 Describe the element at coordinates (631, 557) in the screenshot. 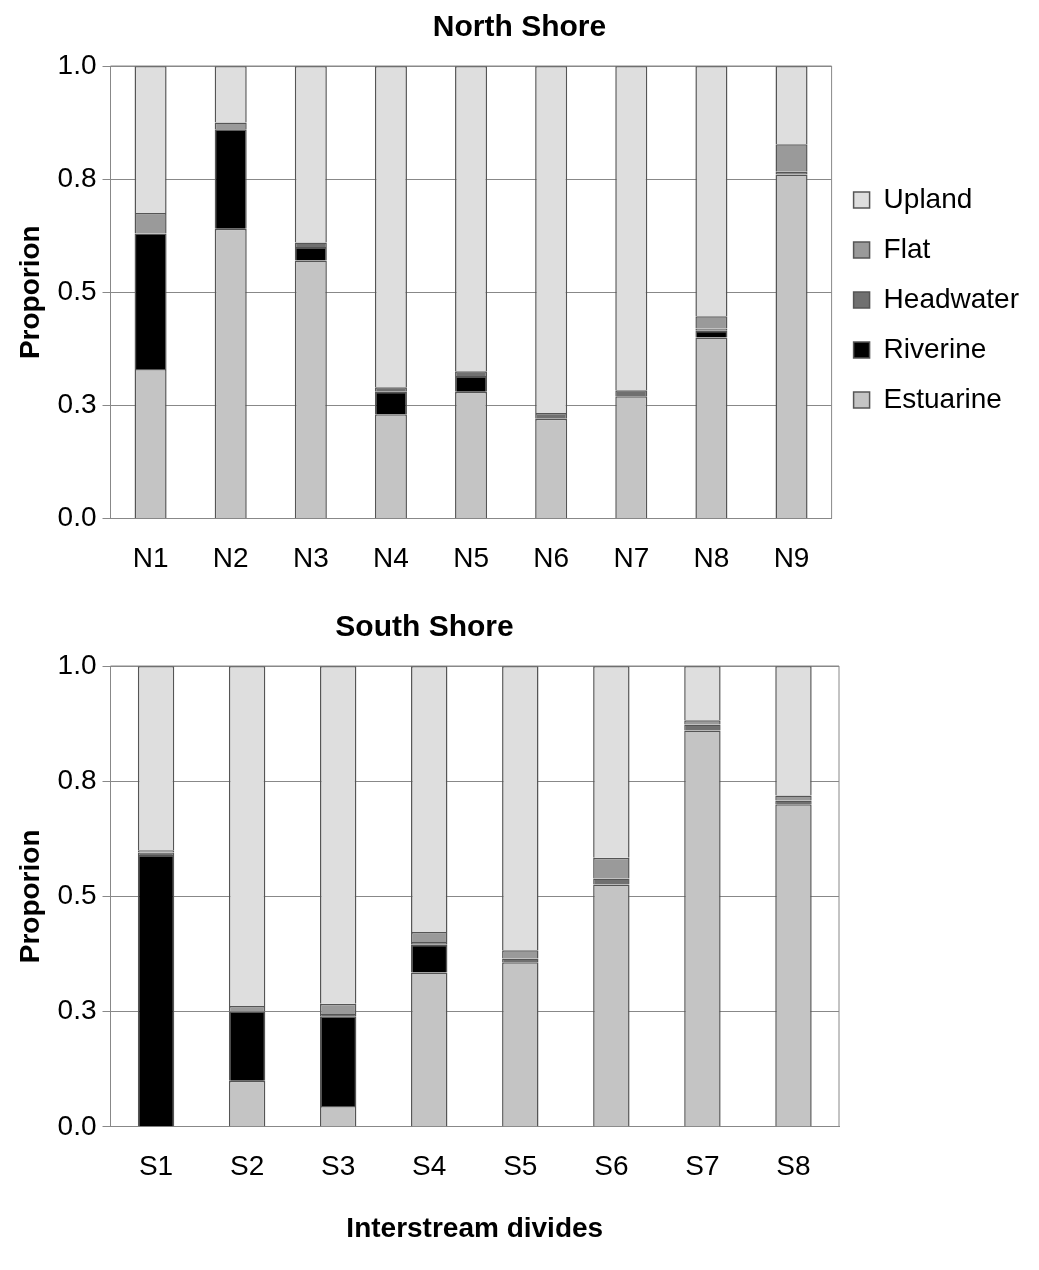

I see `x-tick-label: N7` at that location.